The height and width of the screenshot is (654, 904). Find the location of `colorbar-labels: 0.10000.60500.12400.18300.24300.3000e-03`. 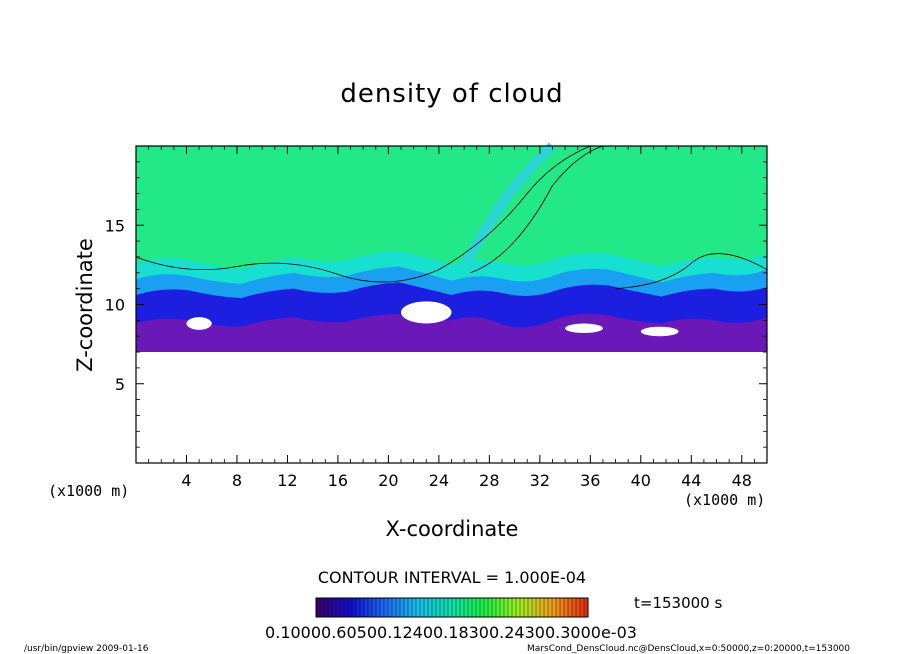

colorbar-labels: 0.10000.60500.12400.18300.24300.3000e-03 is located at coordinates (451, 632).